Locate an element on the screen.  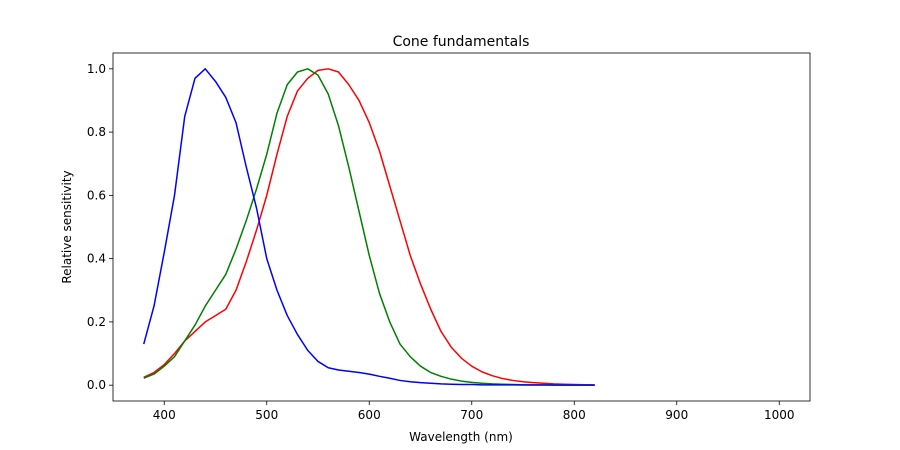
x-tick-label: 1000 is located at coordinates (779, 415).